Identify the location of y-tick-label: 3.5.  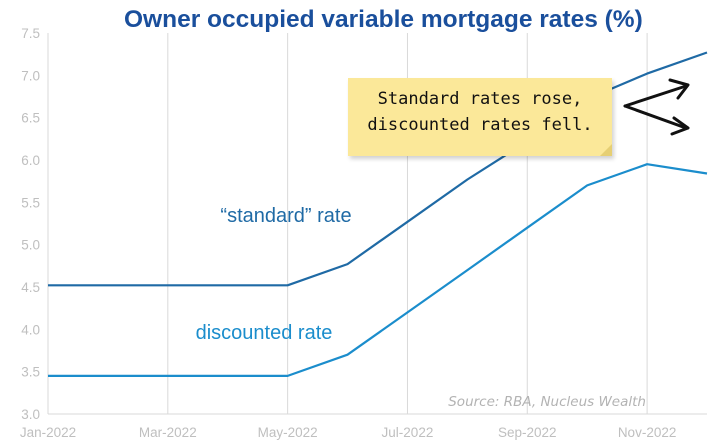
(30, 372).